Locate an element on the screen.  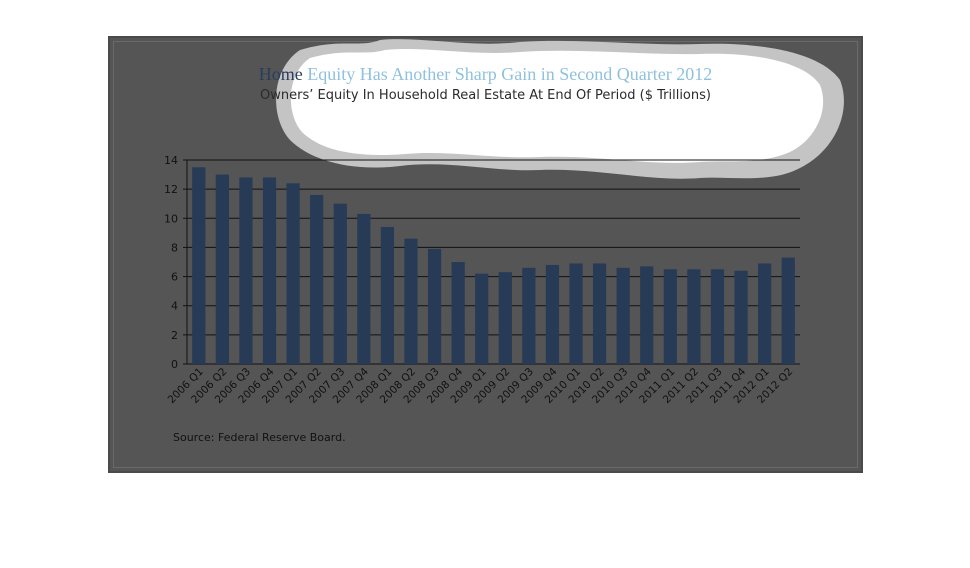
y-tick-label: 14 is located at coordinates (171, 160).